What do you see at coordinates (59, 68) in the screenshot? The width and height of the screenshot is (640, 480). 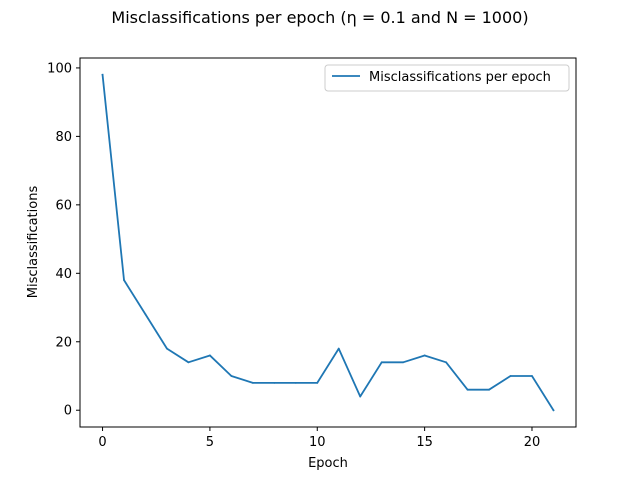 I see `y-tick-label: 100` at bounding box center [59, 68].